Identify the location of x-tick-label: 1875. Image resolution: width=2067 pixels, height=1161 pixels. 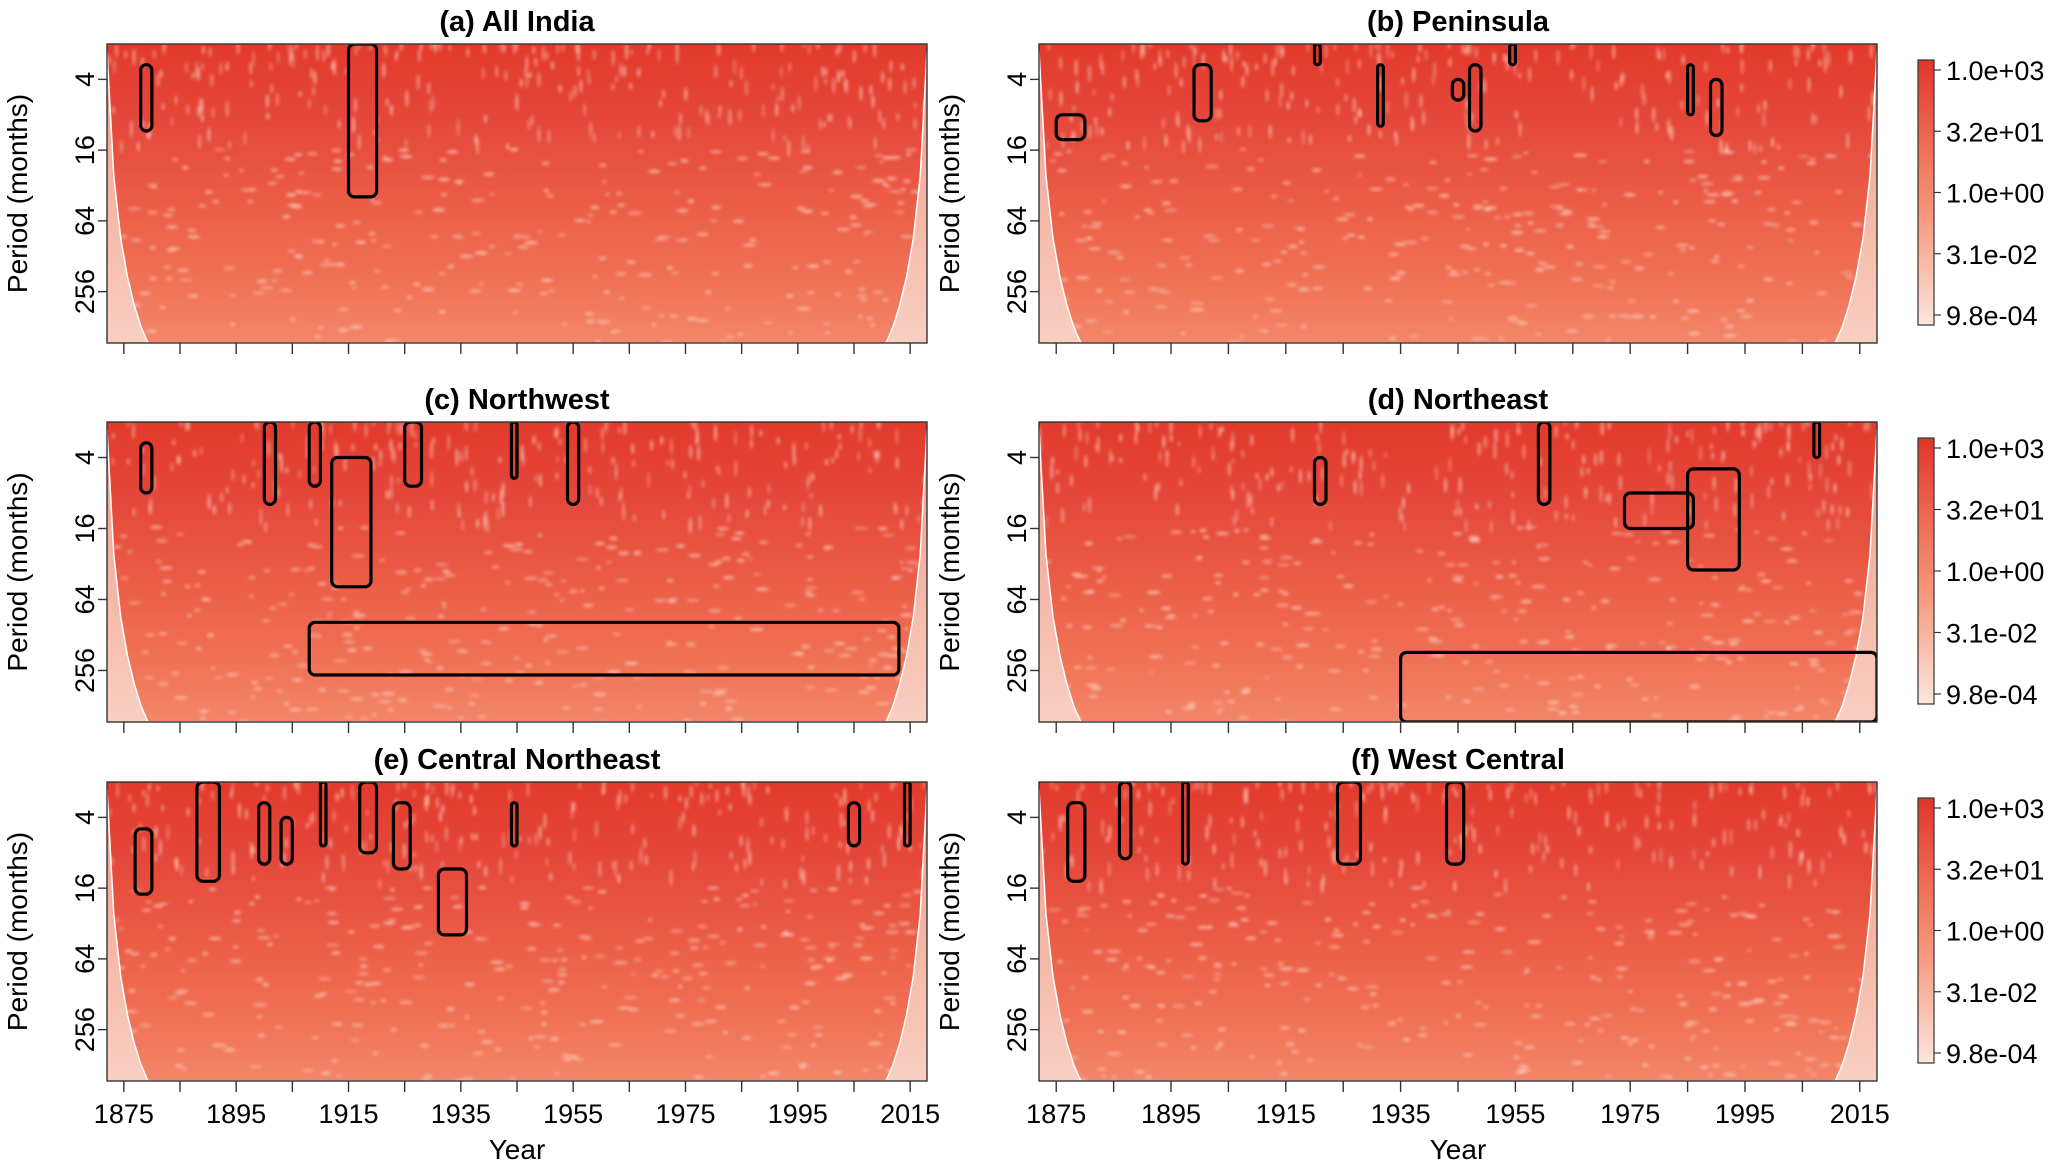
(124, 1114).